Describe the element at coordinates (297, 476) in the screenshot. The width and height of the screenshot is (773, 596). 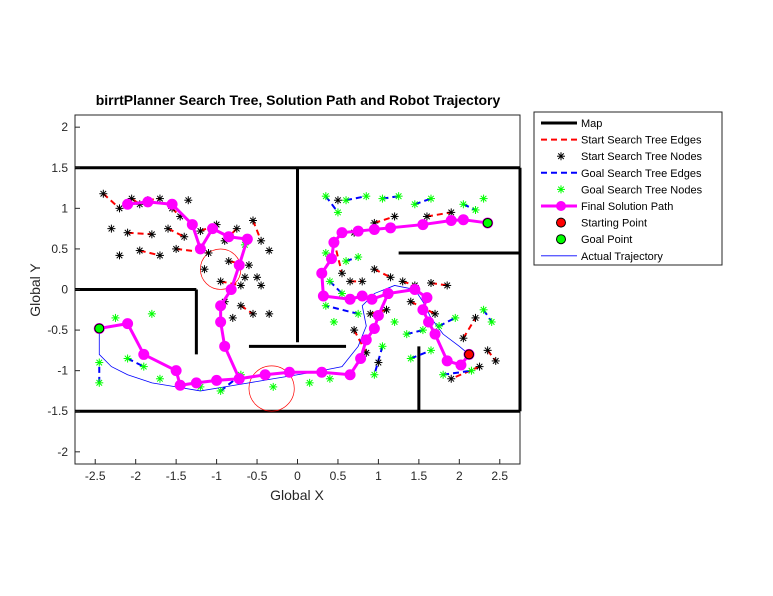
I see `x-tick-label: 0` at that location.